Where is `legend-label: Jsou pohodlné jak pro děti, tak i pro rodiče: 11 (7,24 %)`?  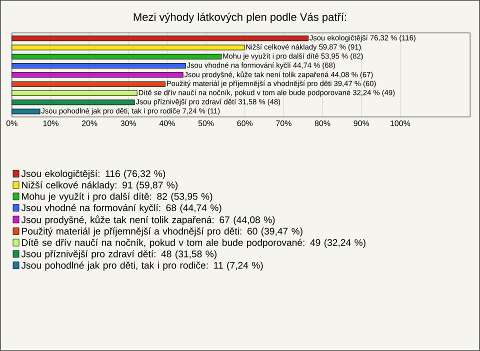
legend-label: Jsou pohodlné jak pro děti, tak i pro rodiče: 11 (7,24 %) is located at coordinates (142, 266).